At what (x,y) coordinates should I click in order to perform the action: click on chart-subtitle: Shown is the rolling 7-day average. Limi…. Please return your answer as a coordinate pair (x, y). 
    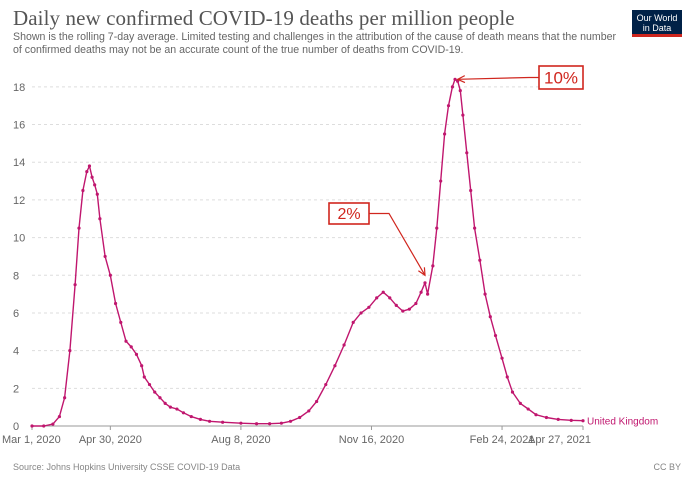
    Looking at the image, I should click on (315, 43).